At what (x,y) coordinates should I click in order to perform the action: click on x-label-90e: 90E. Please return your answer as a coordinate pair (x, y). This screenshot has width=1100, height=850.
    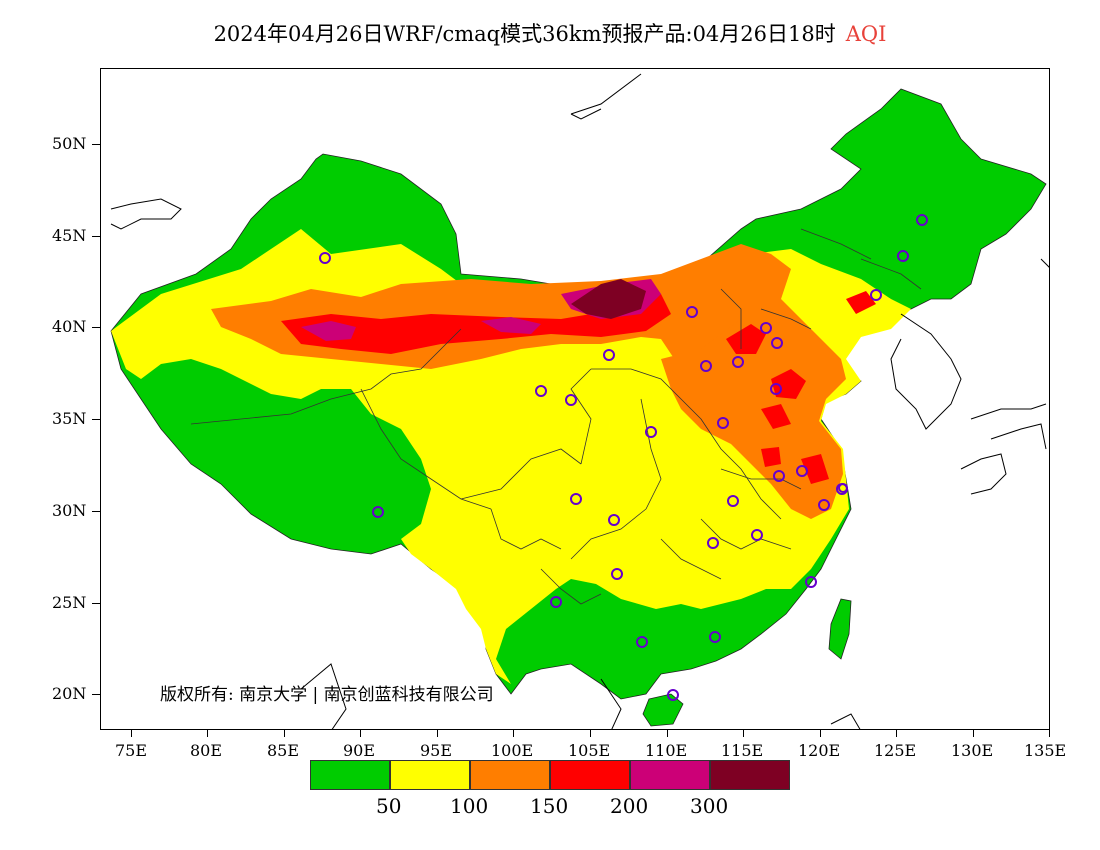
    Looking at the image, I should click on (359, 750).